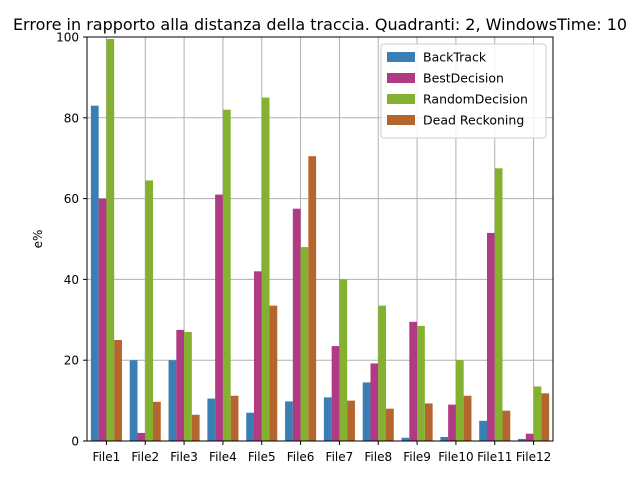  Describe the element at coordinates (184, 457) in the screenshot. I see `x-tick-label: File3` at that location.